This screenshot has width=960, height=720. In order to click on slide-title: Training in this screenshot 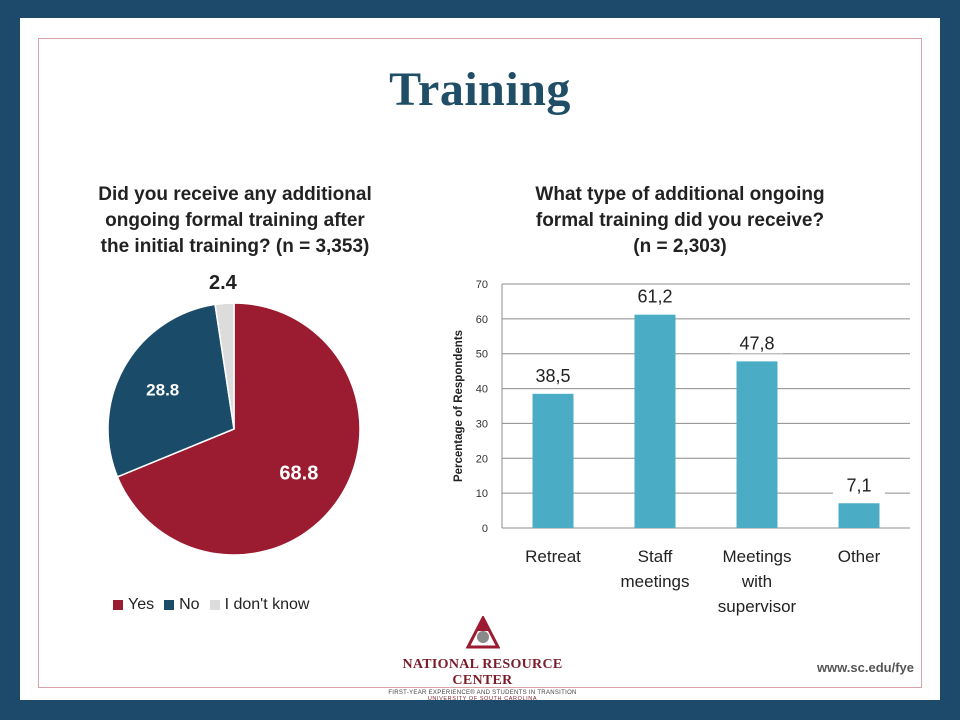, I will do `click(480, 89)`.